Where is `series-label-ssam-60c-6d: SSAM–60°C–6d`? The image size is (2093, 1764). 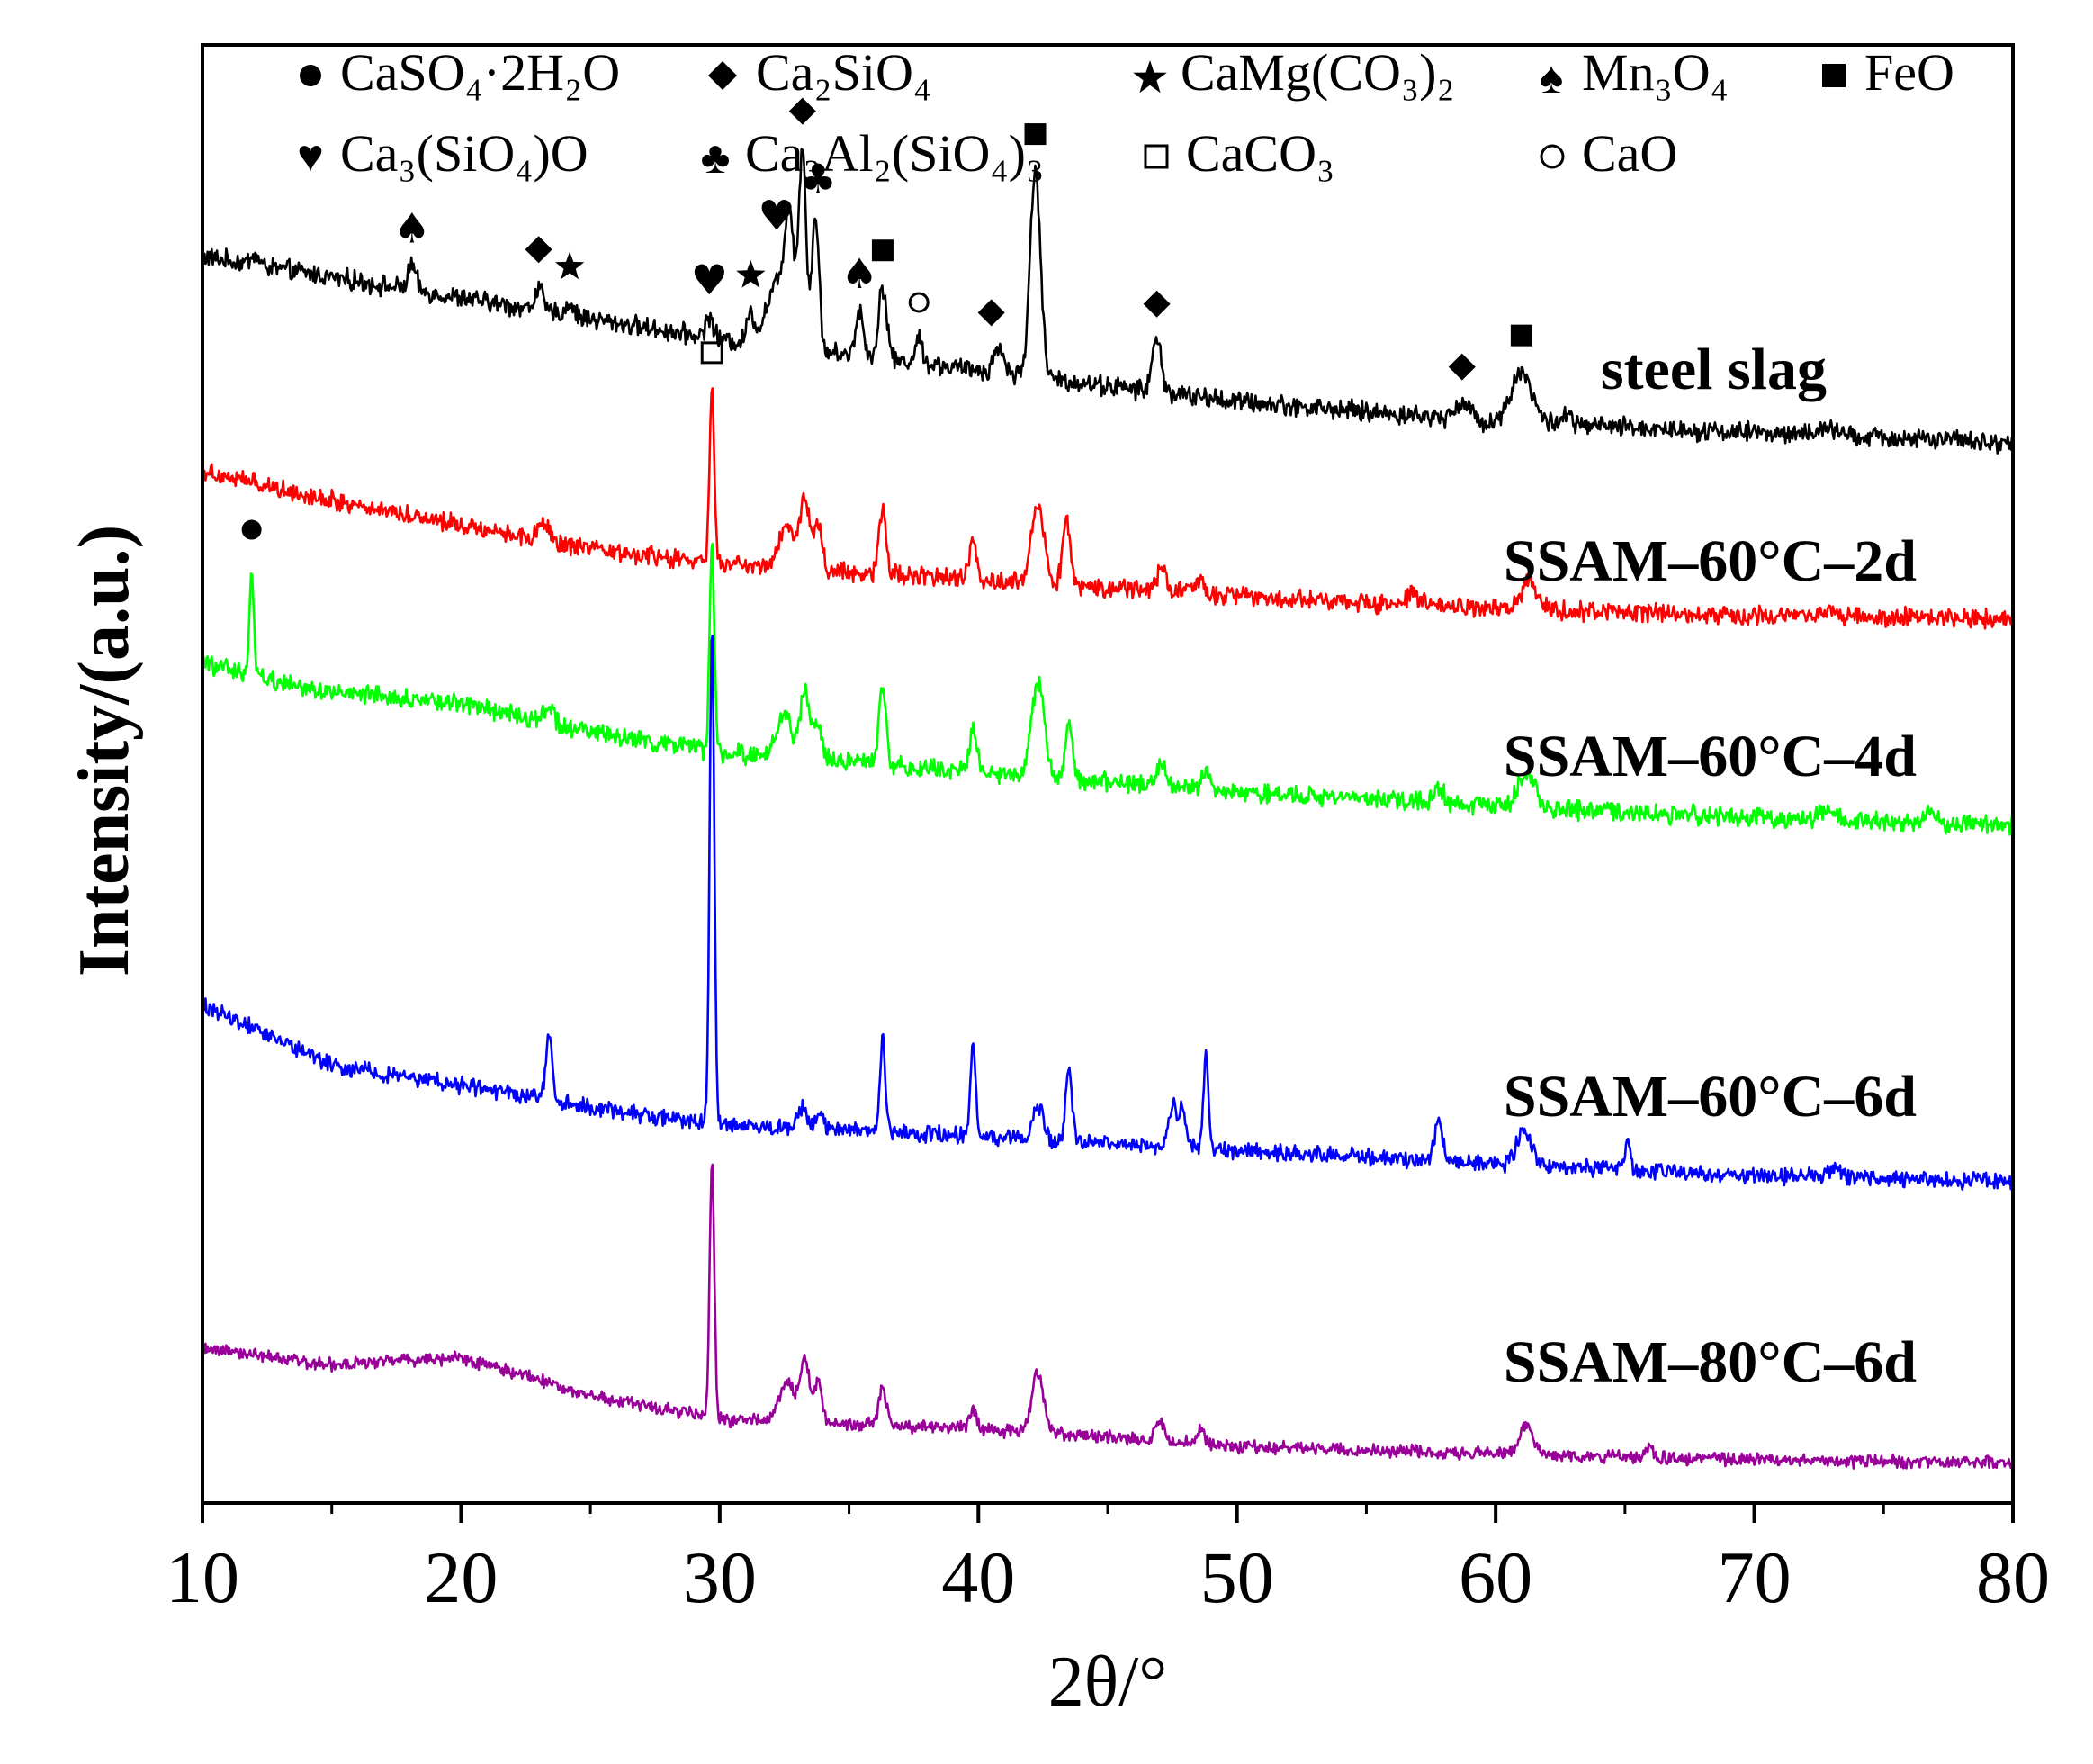
series-label-ssam-60c-6d: SSAM–60°C–6d is located at coordinates (1710, 1097).